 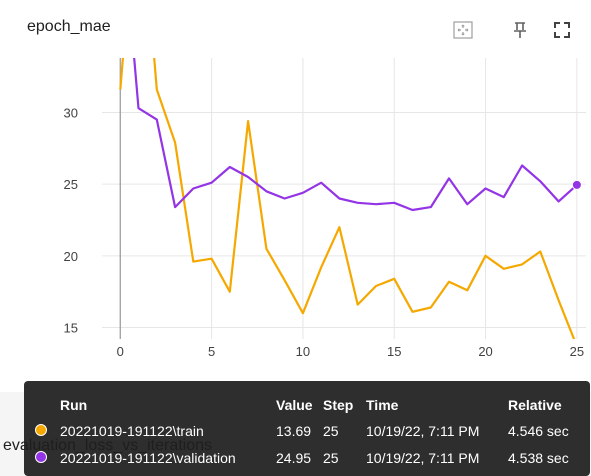 I want to click on pin-button, so click(x=520, y=30).